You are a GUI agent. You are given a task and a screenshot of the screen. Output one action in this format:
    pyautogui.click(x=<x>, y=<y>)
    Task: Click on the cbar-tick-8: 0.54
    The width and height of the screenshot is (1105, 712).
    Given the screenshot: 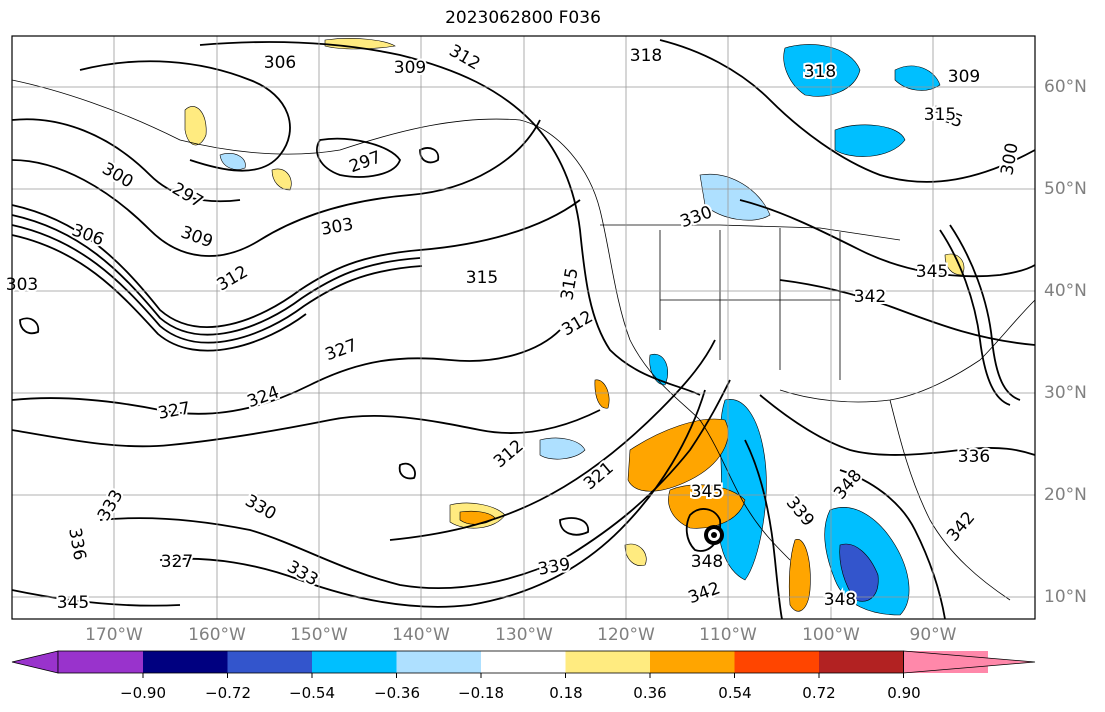 What is the action you would take?
    pyautogui.click(x=735, y=693)
    